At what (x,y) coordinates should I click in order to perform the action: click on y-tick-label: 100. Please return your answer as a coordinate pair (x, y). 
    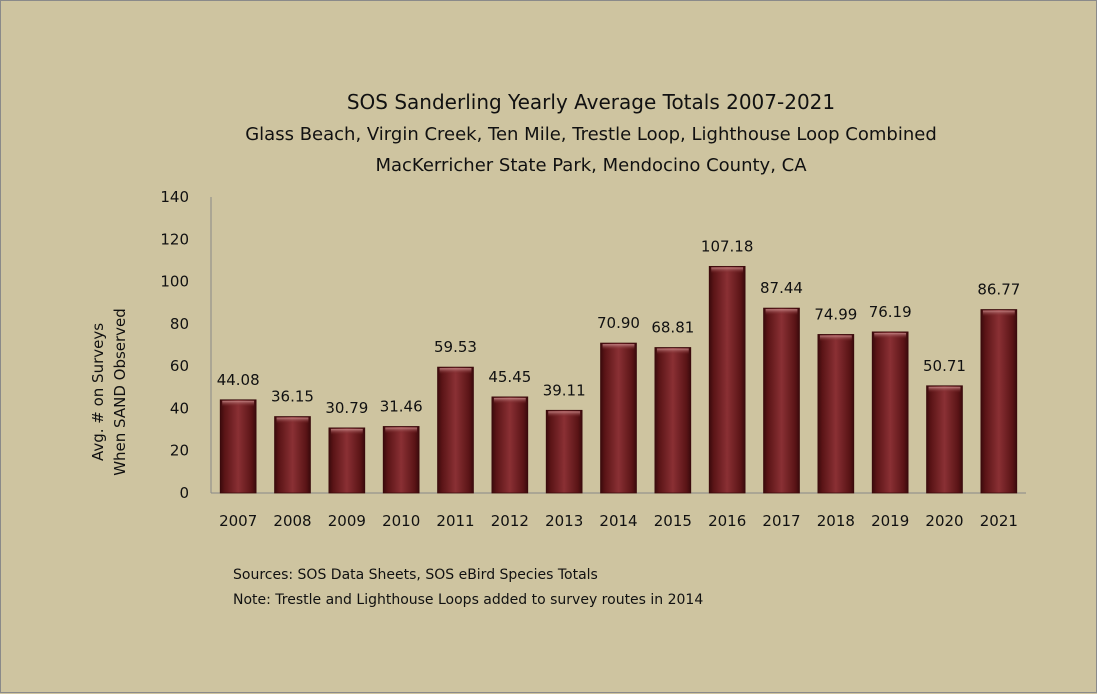
    Looking at the image, I should click on (174, 282).